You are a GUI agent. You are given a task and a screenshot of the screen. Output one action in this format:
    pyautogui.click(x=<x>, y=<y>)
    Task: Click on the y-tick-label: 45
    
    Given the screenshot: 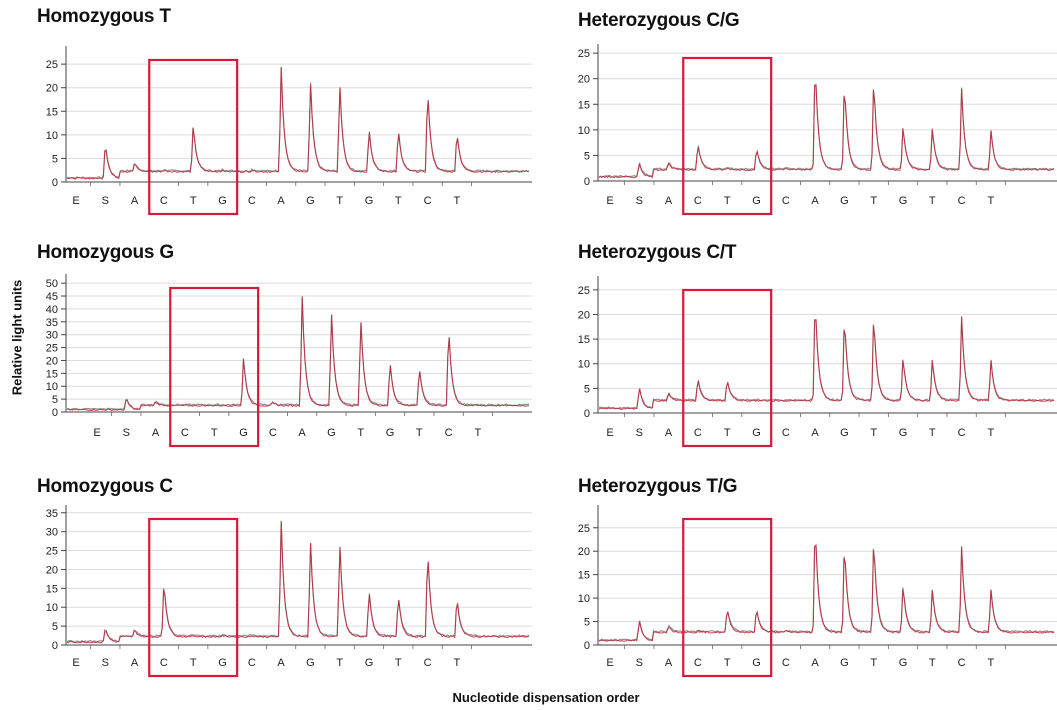 What is the action you would take?
    pyautogui.click(x=52, y=297)
    